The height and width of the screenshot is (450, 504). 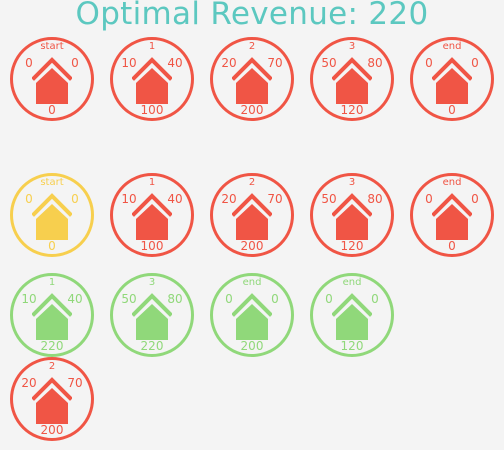 I want to click on house-node: 1 10 40 220, so click(x=52, y=315).